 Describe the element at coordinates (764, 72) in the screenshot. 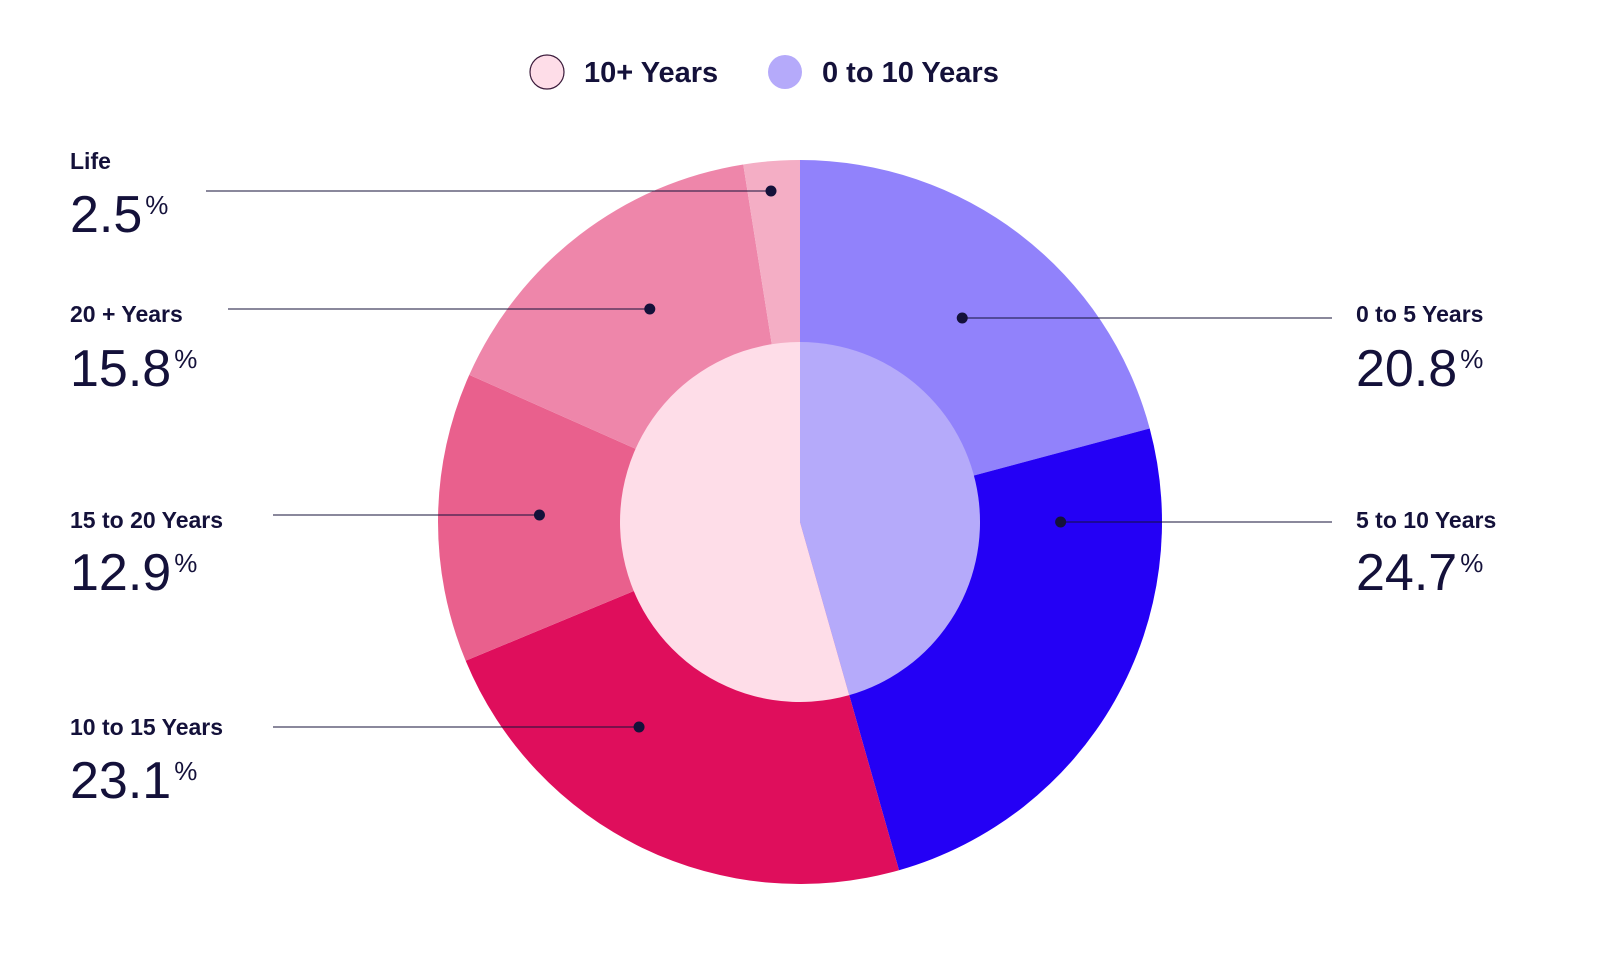

I see `legend: 10+ Years 0 to 10 Years` at that location.